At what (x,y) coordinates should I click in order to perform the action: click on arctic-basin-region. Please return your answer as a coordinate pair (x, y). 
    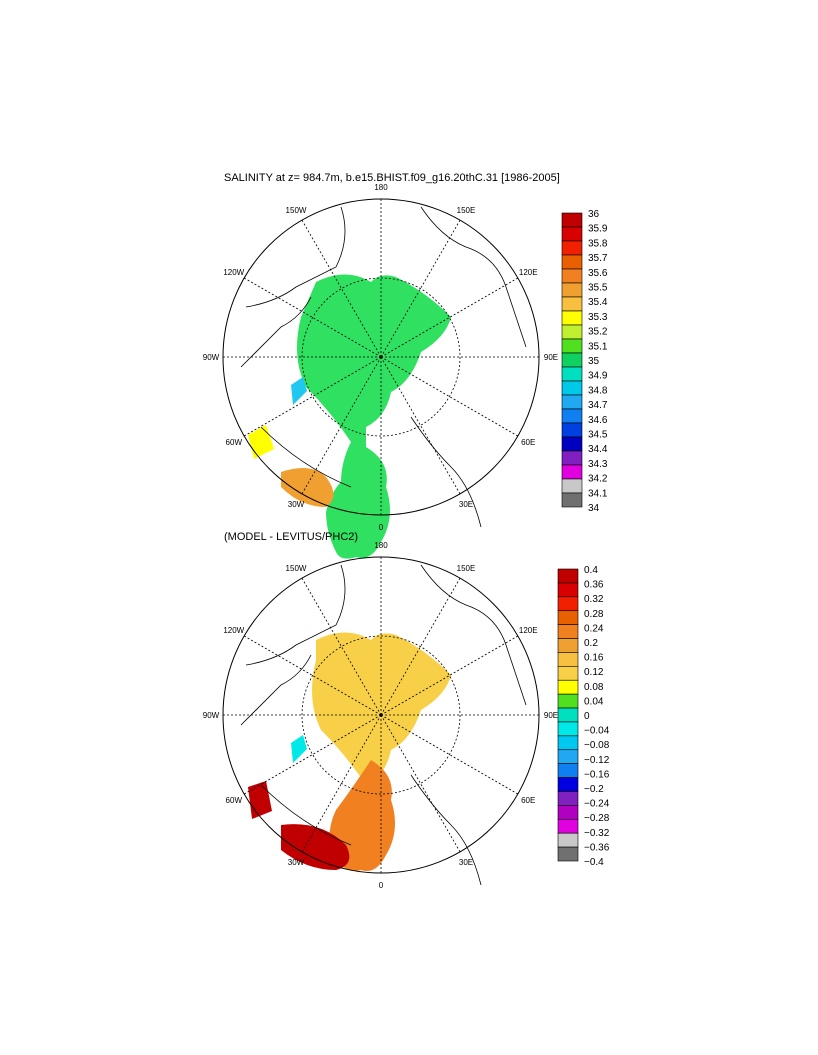
    Looking at the image, I should click on (374, 416).